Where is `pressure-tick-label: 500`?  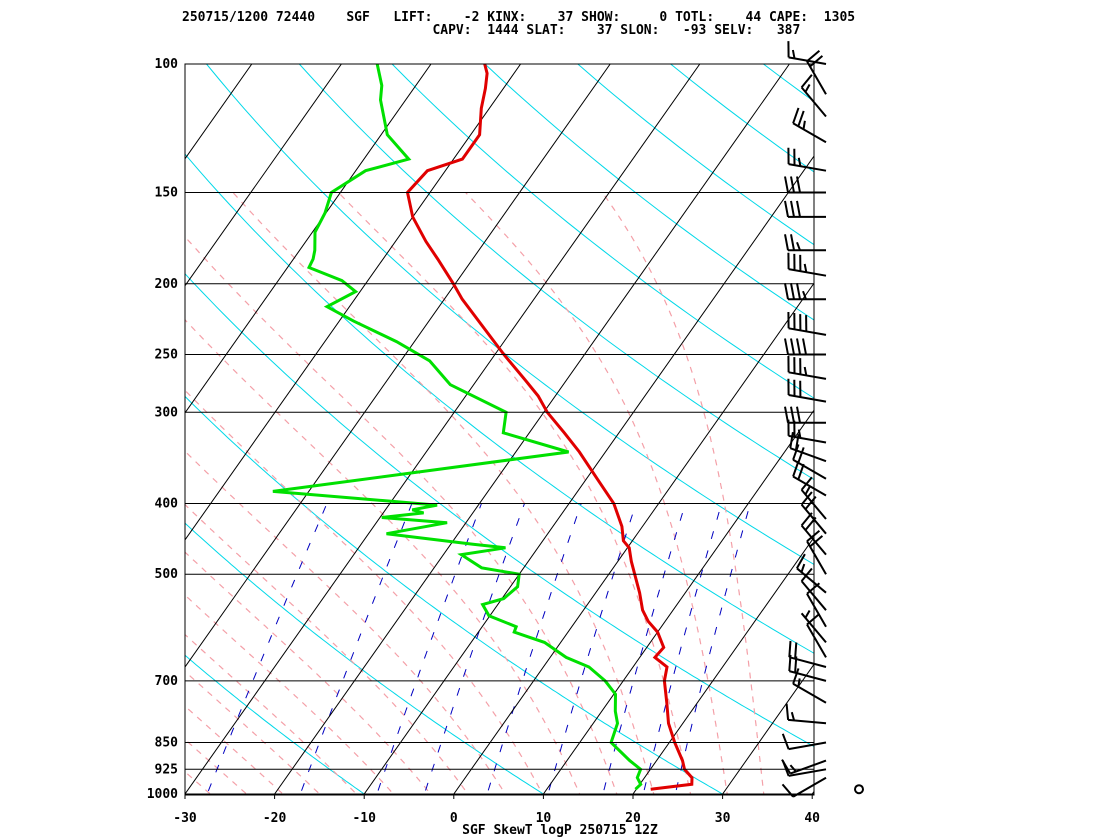 pressure-tick-label: 500 is located at coordinates (167, 574).